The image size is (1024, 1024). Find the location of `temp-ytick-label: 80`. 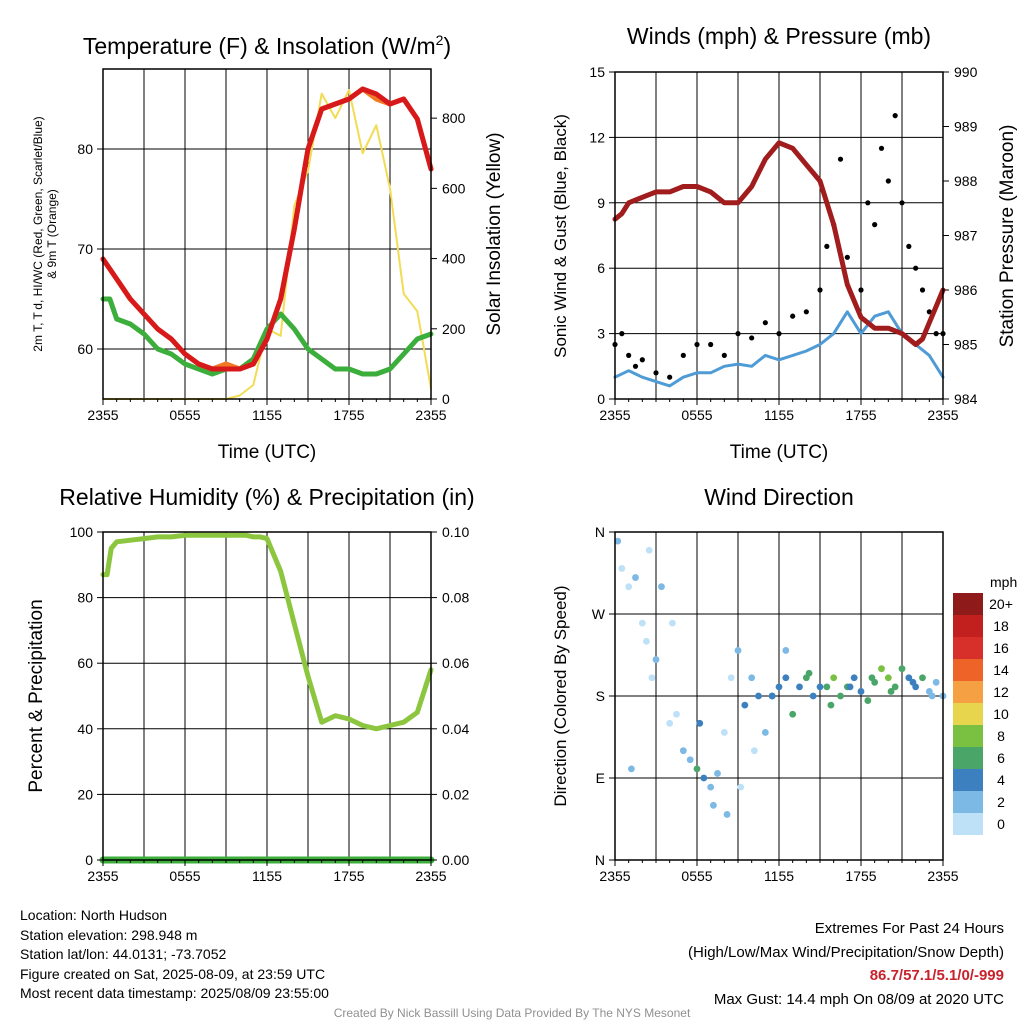

temp-ytick-label: 80 is located at coordinates (85, 149).